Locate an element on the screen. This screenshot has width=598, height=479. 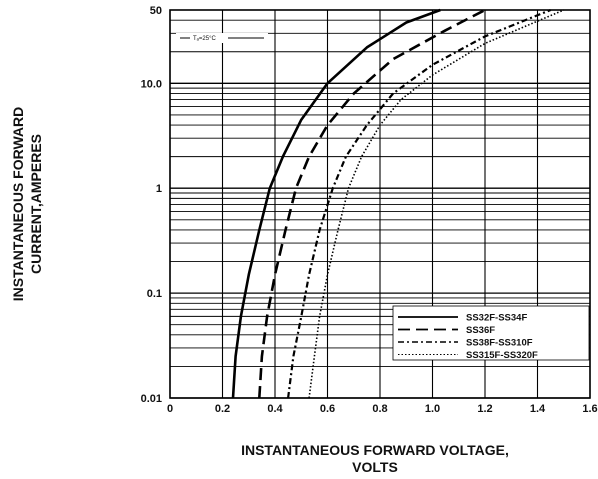
legend-label: SS315F-SS320F is located at coordinates (502, 355).